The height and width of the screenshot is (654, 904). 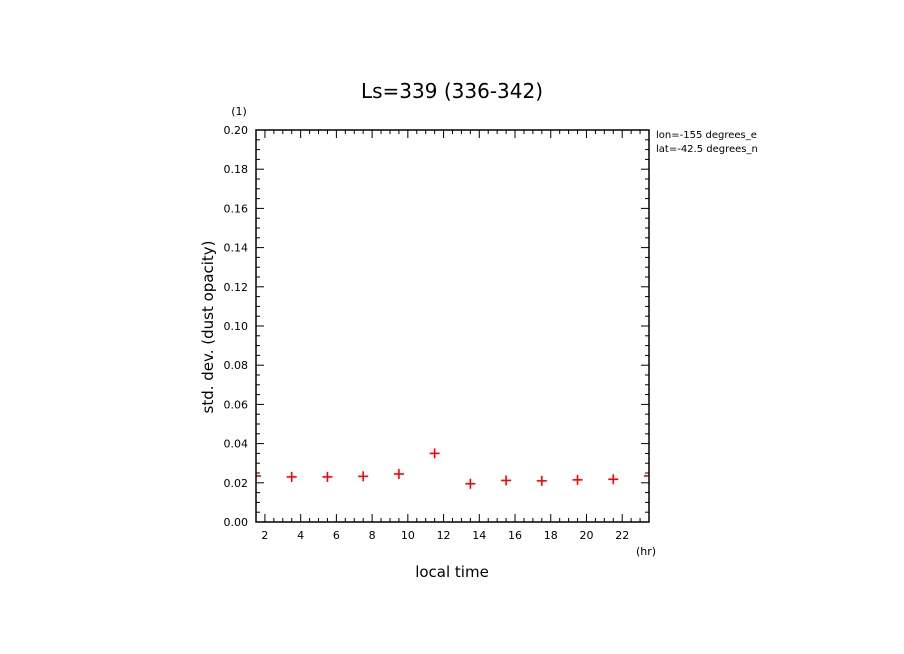 What do you see at coordinates (551, 535) in the screenshot?
I see `x-tick-label: 18` at bounding box center [551, 535].